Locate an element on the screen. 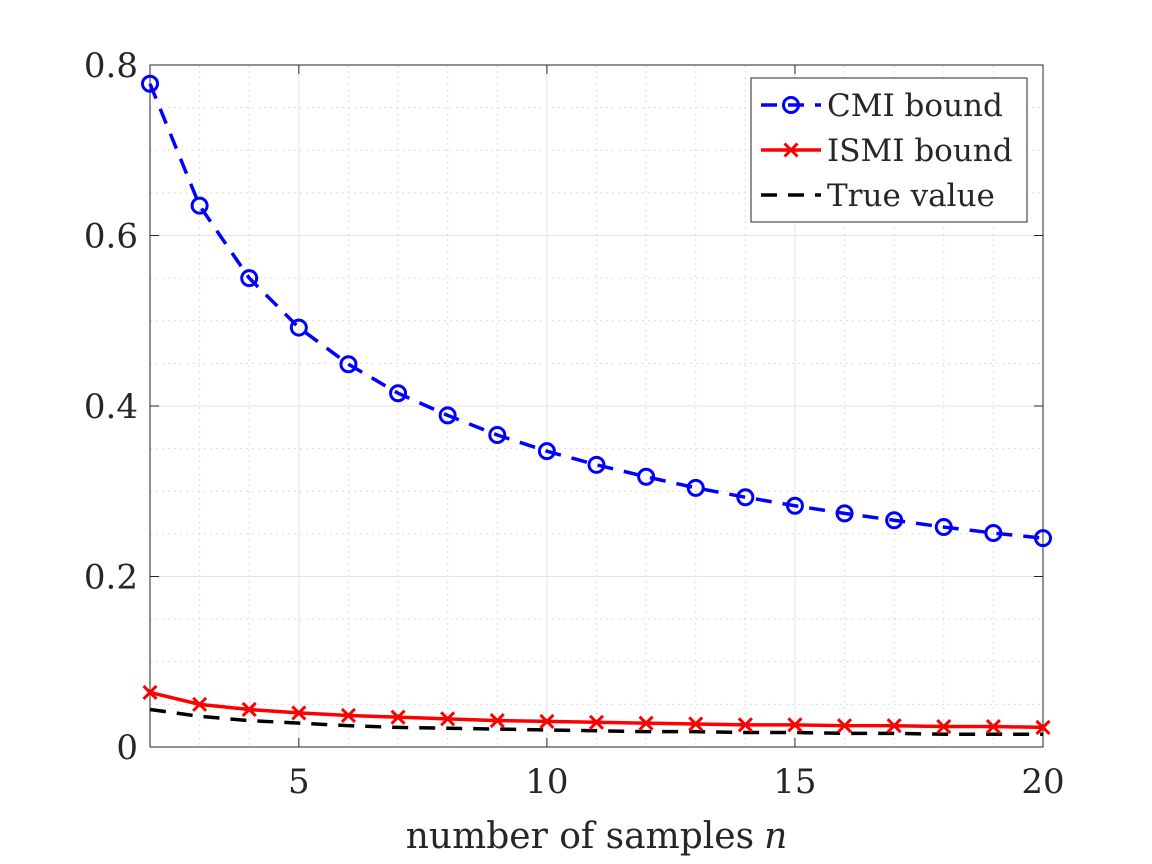  legend-label-cmi-bound: CMI bound is located at coordinates (915, 106).